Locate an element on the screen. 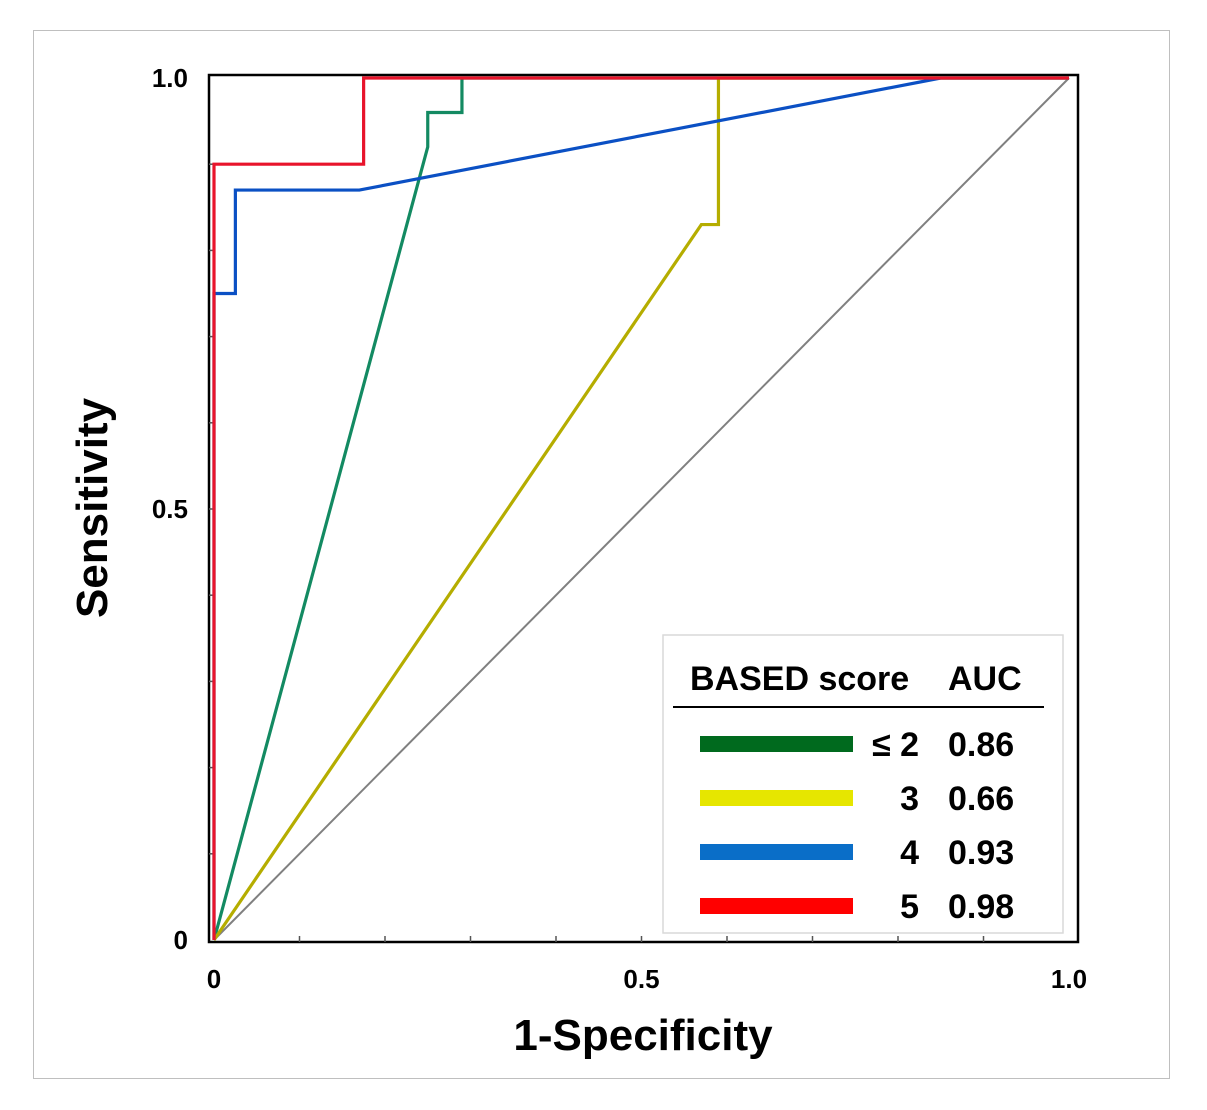  legend-header-auc: AUC is located at coordinates (985, 679).